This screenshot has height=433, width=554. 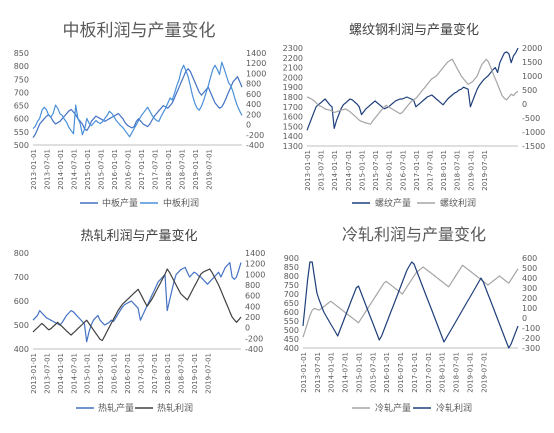 What do you see at coordinates (120, 203) in the screenshot?
I see `legend-label-production: 中板产量` at bounding box center [120, 203].